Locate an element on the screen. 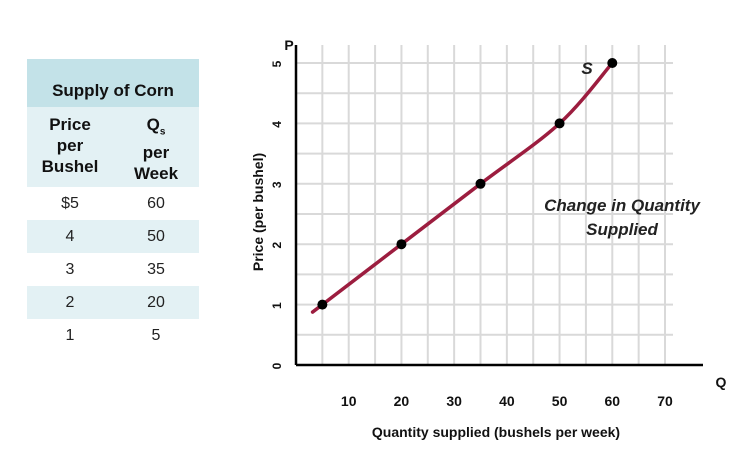  header-qty-line1: Qs is located at coordinates (156, 128).